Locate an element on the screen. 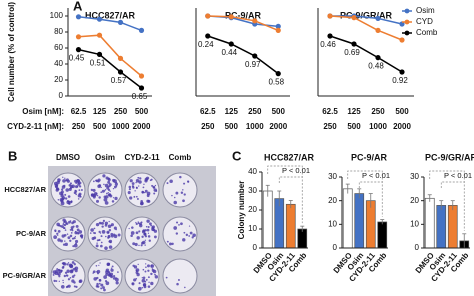  x-tick-label: 500 is located at coordinates (142, 111).